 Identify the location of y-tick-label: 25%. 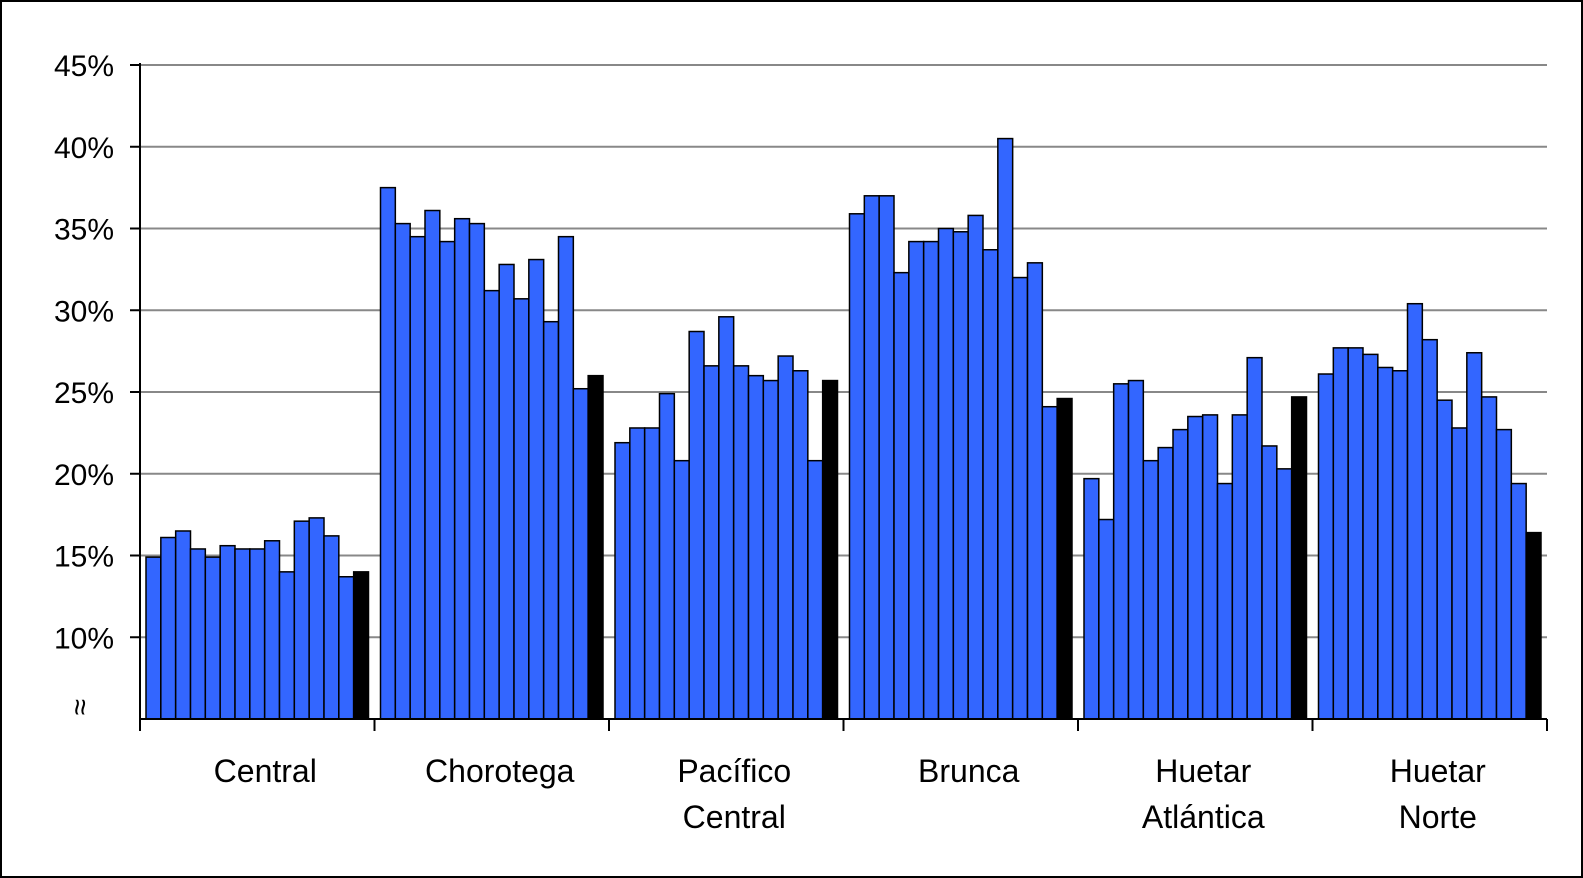
(84, 393).